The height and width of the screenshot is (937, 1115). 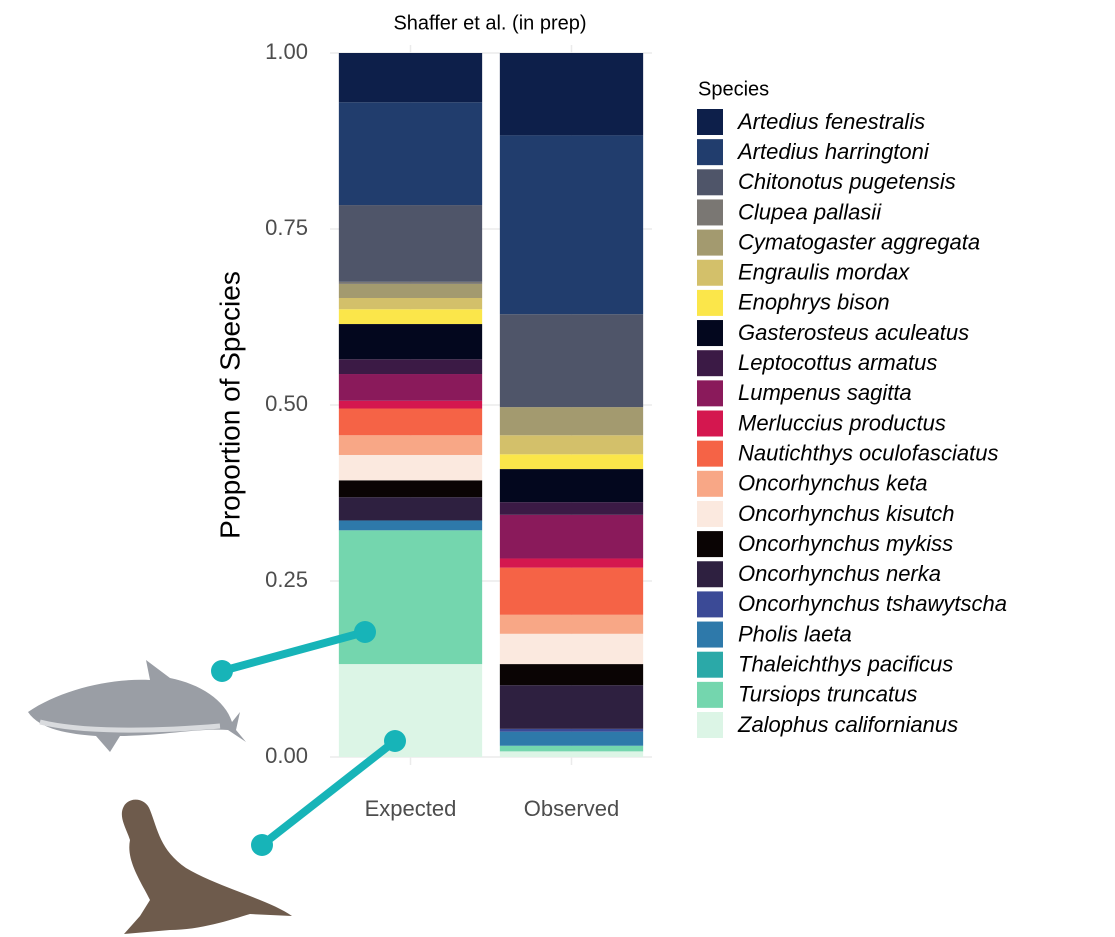 I want to click on y-tick-label: 0.75, so click(x=286, y=227).